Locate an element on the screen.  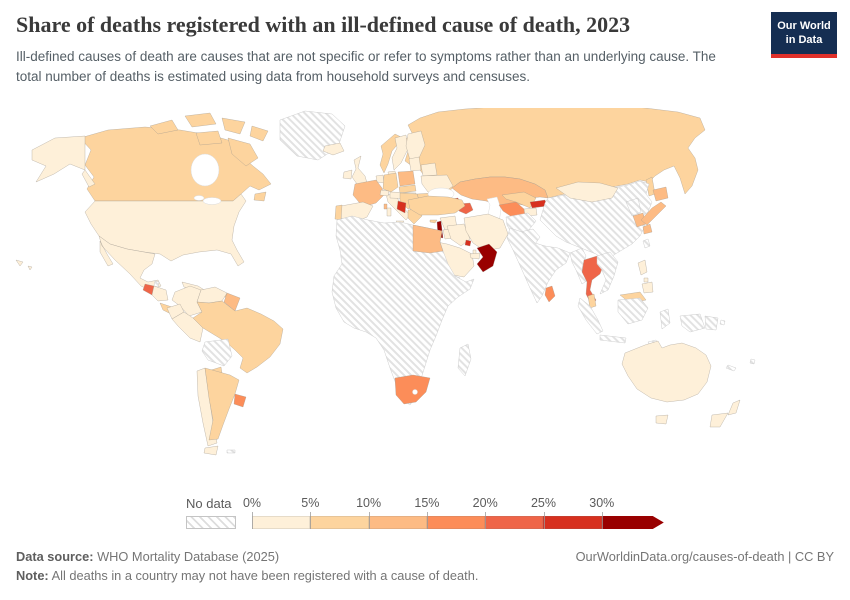
owid-logo-line2: in Data is located at coordinates (804, 40).